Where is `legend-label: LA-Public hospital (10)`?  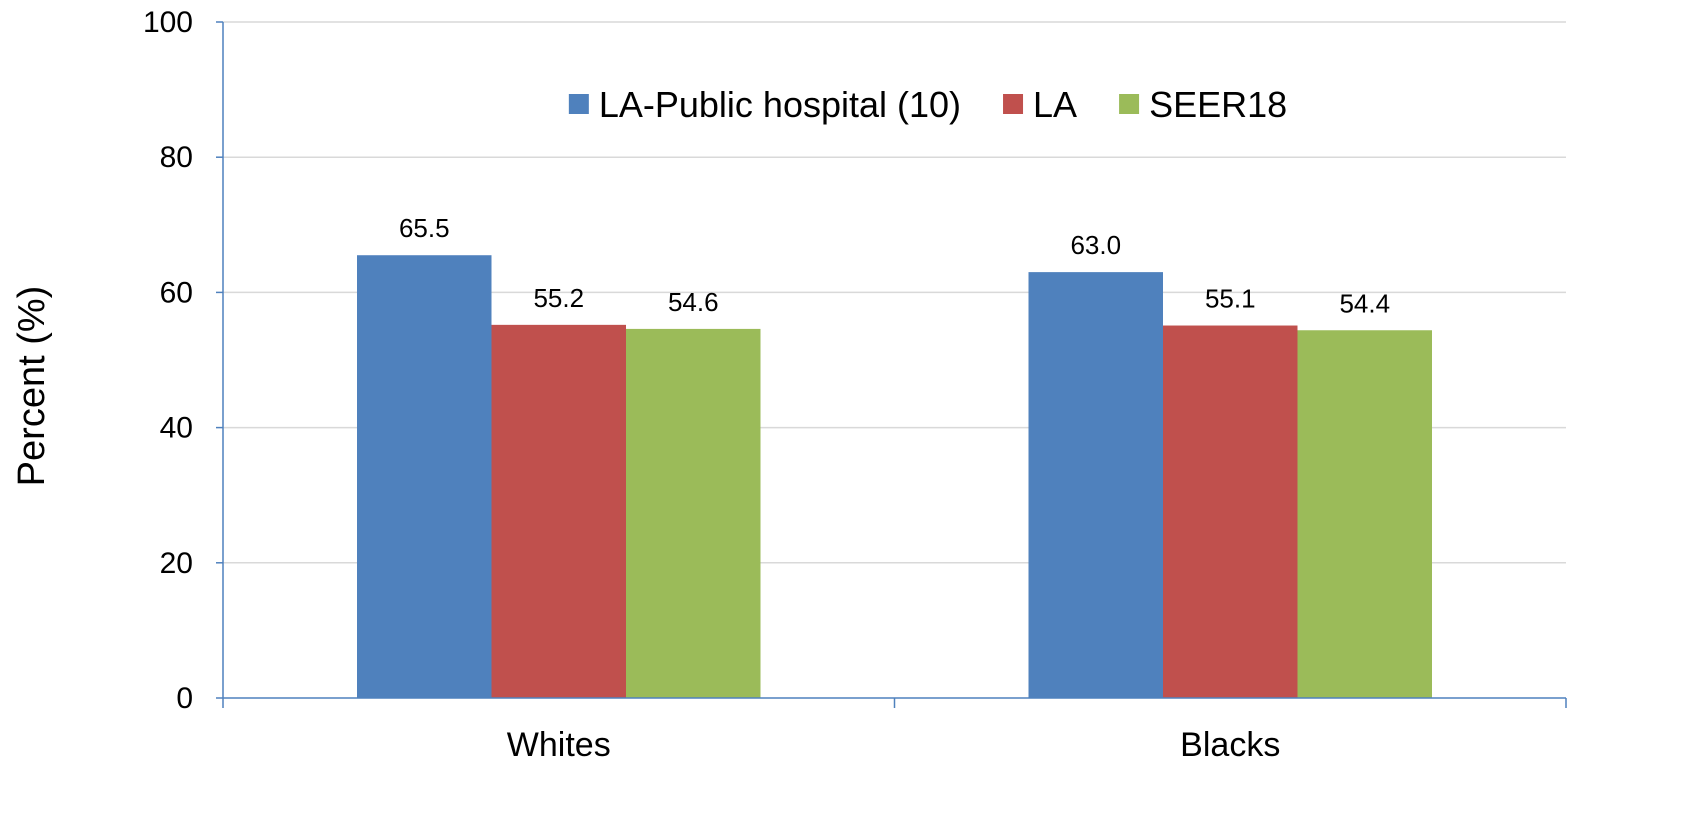 legend-label: LA-Public hospital (10) is located at coordinates (780, 104).